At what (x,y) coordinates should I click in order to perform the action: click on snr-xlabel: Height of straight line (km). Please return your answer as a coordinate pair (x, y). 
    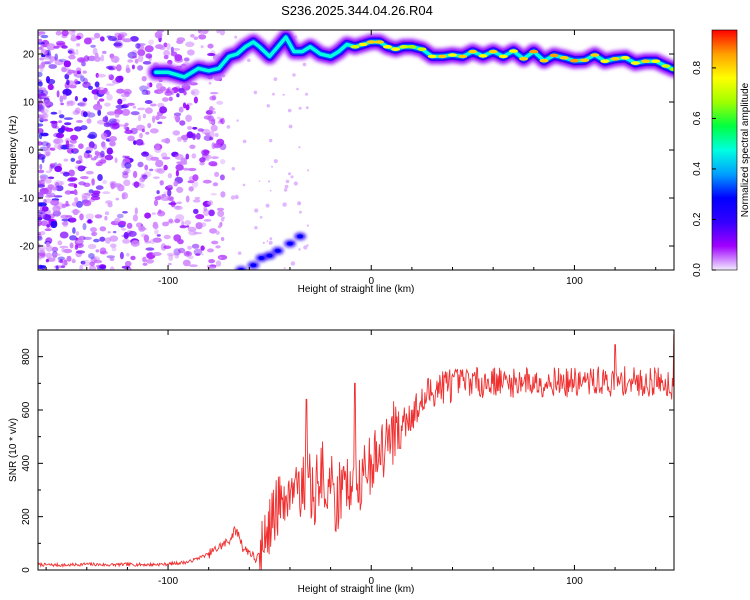
    Looking at the image, I should click on (356, 589).